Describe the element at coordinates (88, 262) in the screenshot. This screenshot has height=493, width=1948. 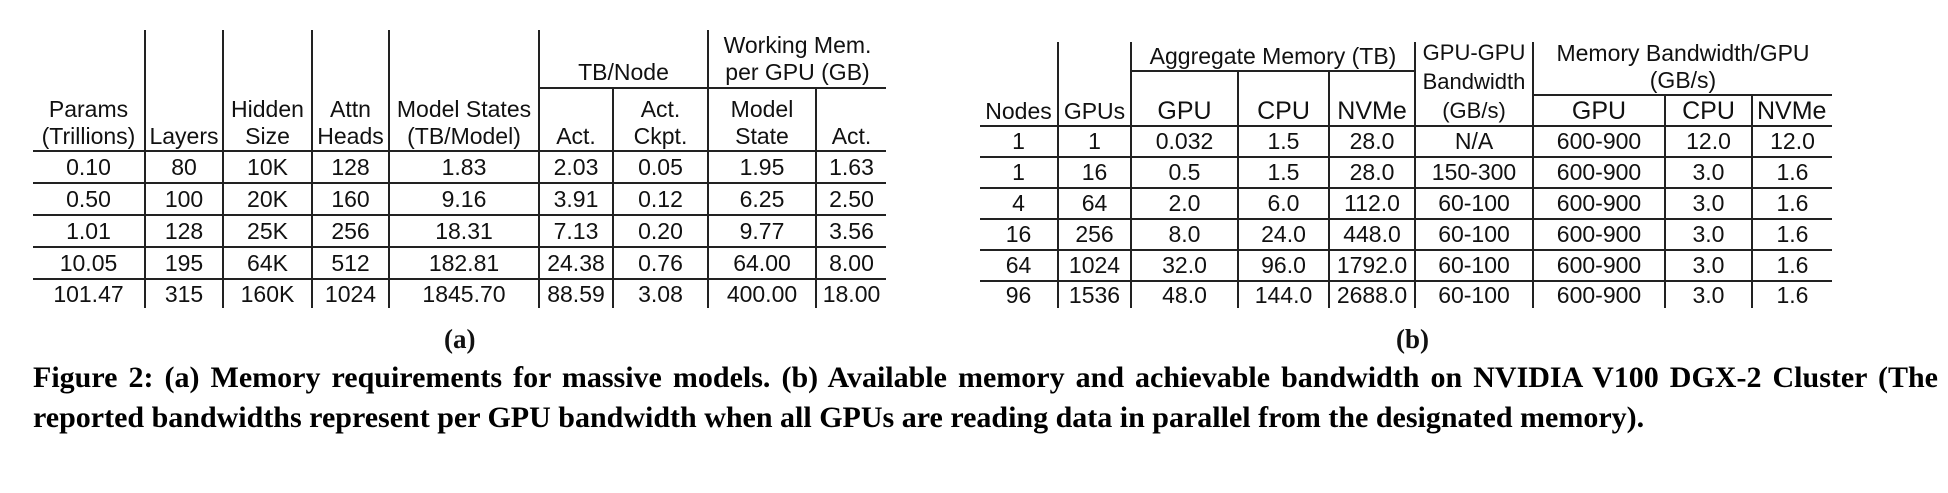
I see `table-cell: 10.05` at that location.